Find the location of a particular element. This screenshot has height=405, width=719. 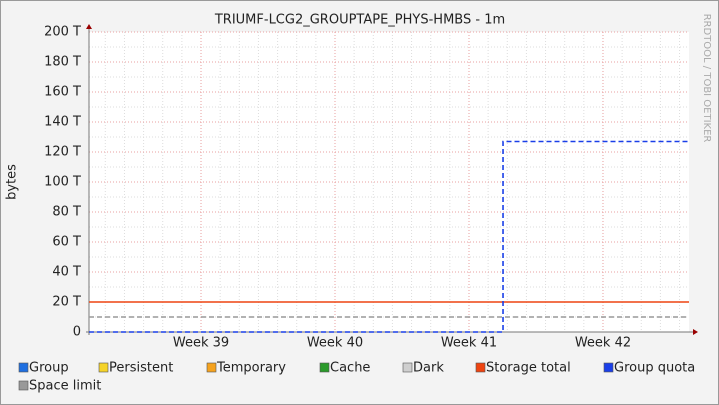

legend-label: Space limit is located at coordinates (65, 386).